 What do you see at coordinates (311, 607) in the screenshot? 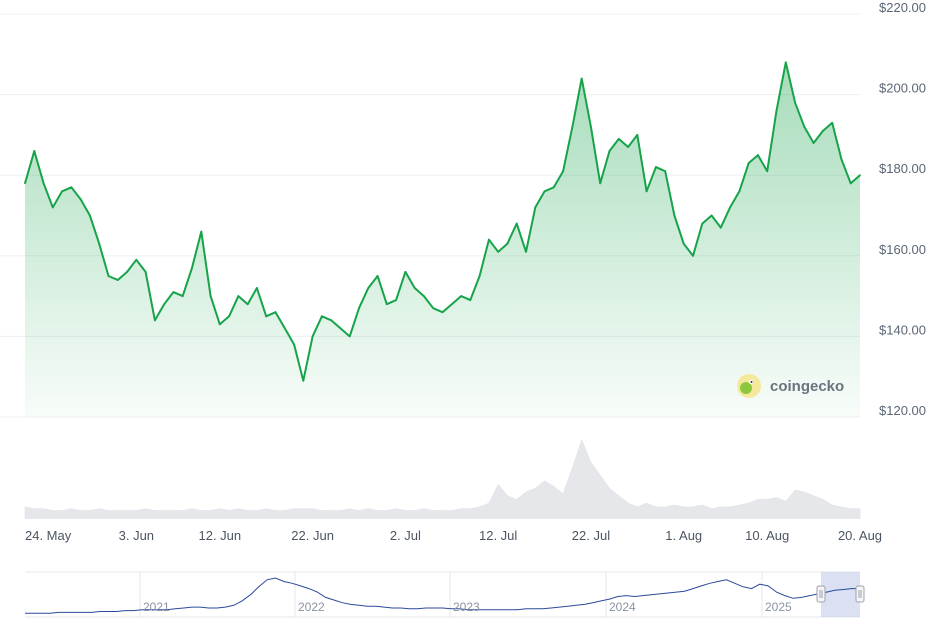
I see `navigator-year-label: 2022` at bounding box center [311, 607].